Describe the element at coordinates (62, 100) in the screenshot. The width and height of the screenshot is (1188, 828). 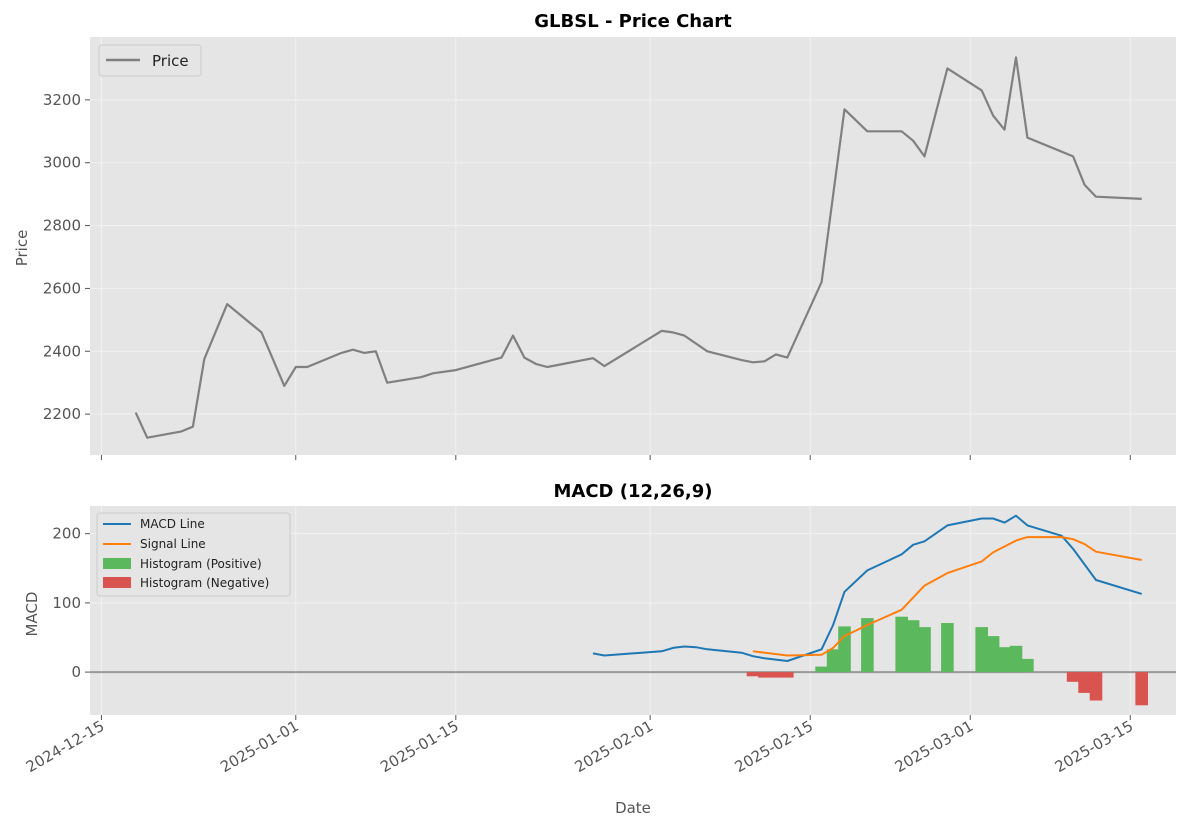
I see `price-y-tick-label: 3200` at that location.